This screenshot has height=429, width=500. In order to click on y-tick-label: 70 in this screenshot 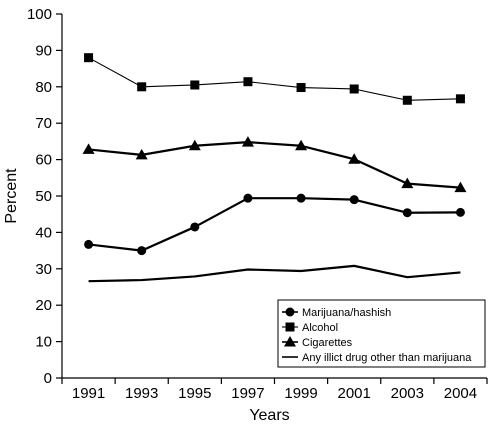, I will do `click(43, 123)`.